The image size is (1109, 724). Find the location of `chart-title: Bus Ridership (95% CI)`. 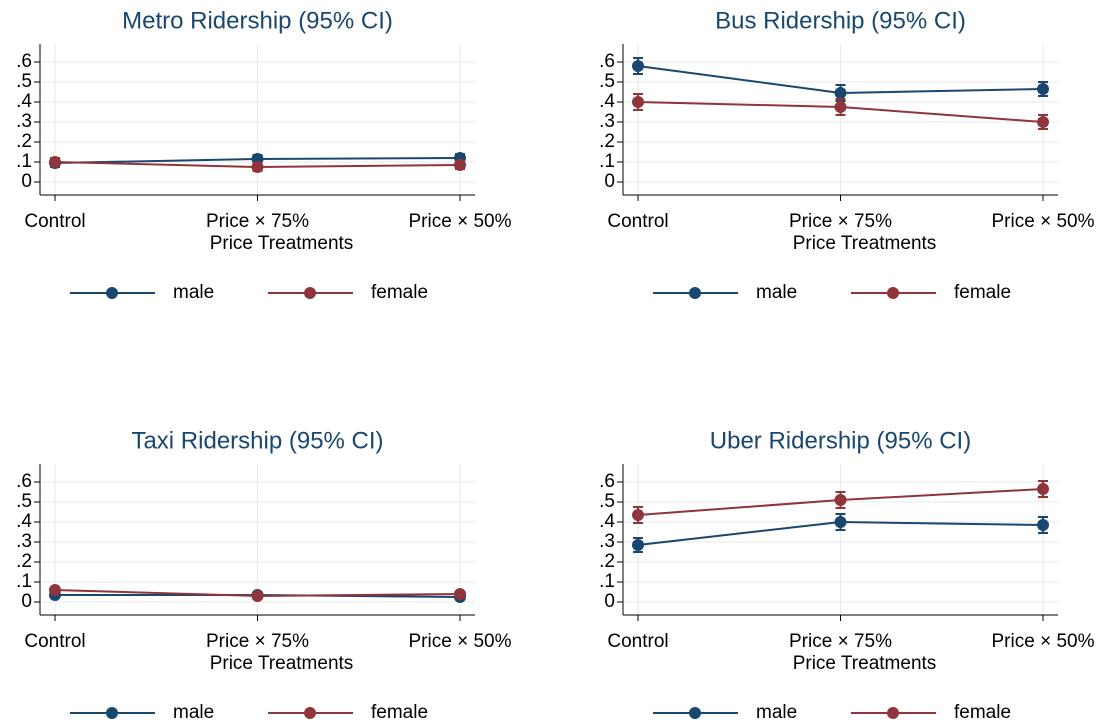

chart-title: Bus Ridership (95% CI) is located at coordinates (840, 20).